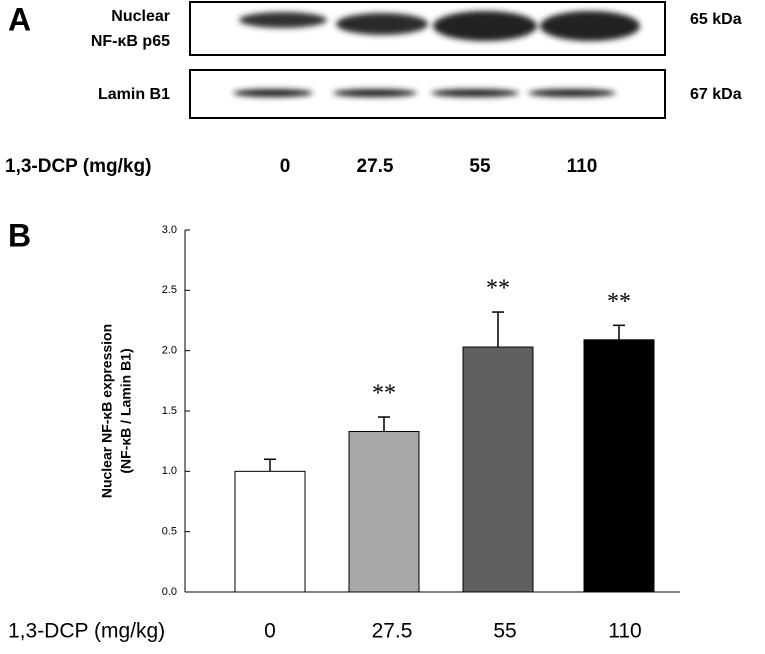  I want to click on dose: 55, so click(480, 166).